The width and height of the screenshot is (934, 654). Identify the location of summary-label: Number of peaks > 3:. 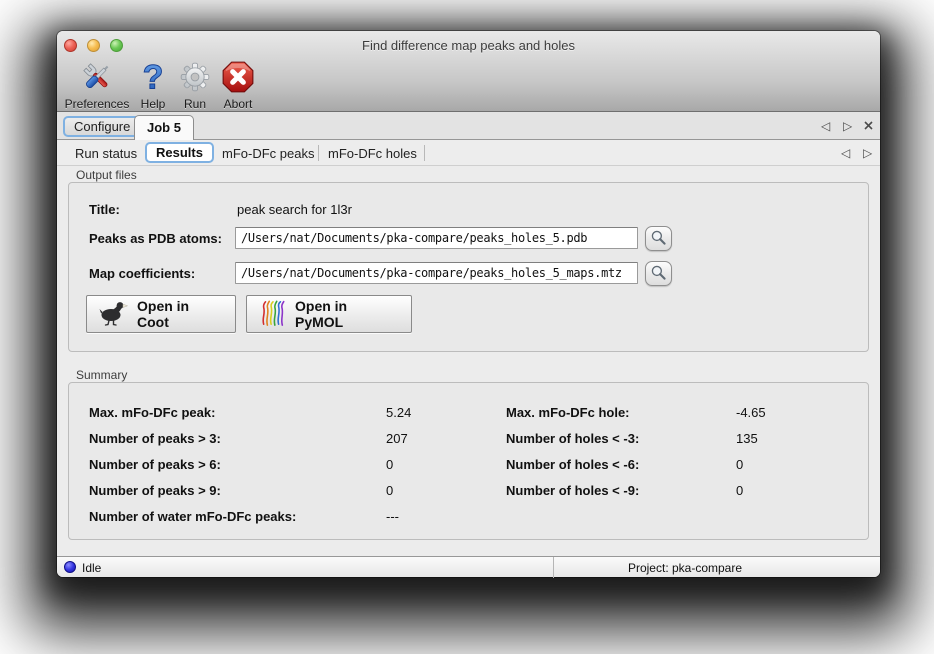
(155, 438).